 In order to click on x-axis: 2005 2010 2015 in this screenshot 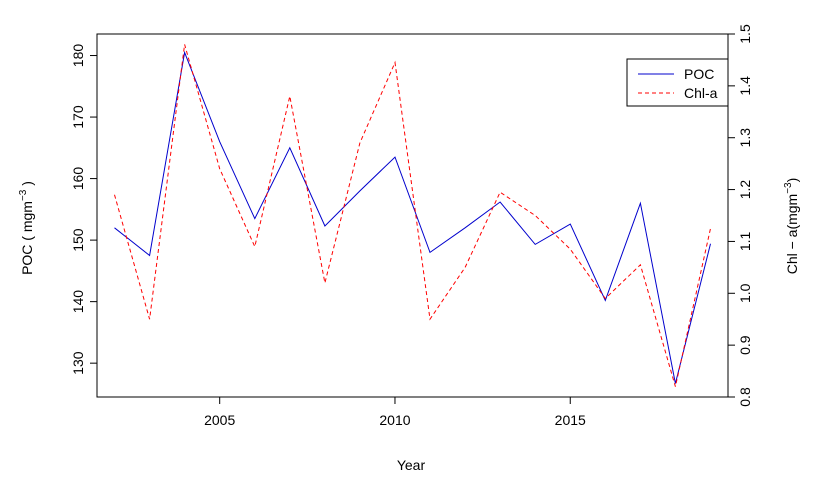, I will do `click(395, 412)`.